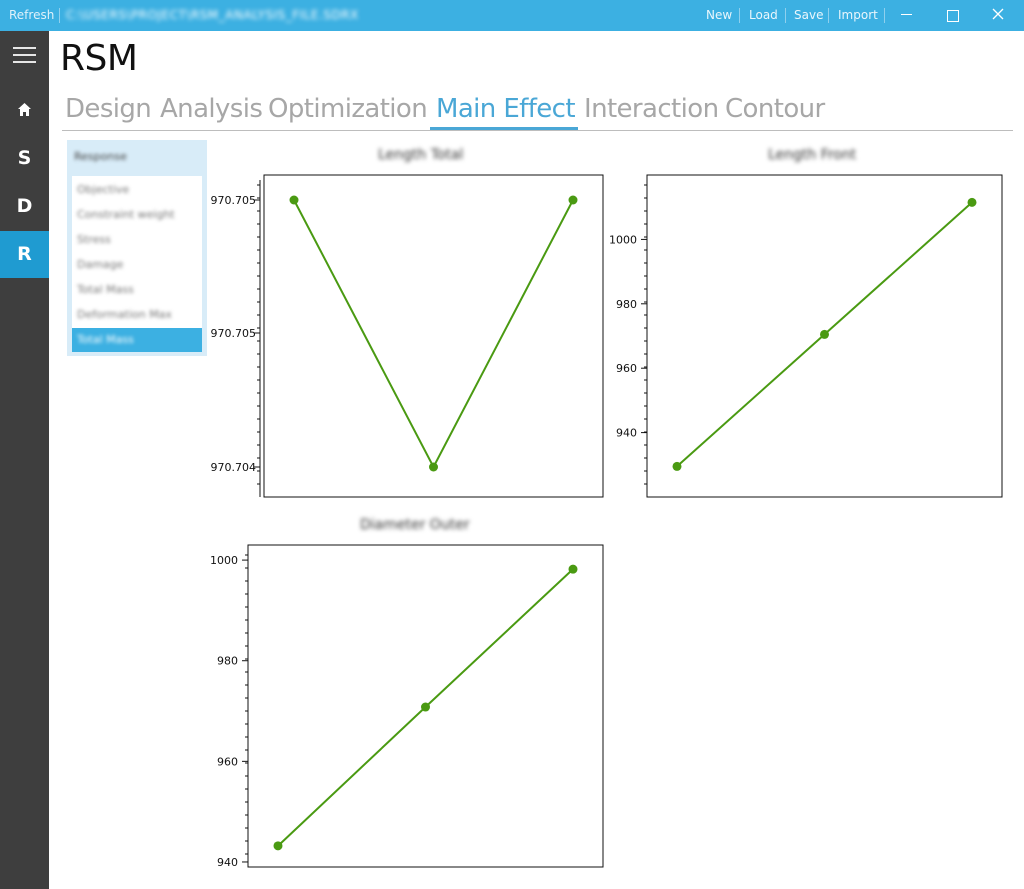  I want to click on tab-interaction: Interaction, so click(651, 109).